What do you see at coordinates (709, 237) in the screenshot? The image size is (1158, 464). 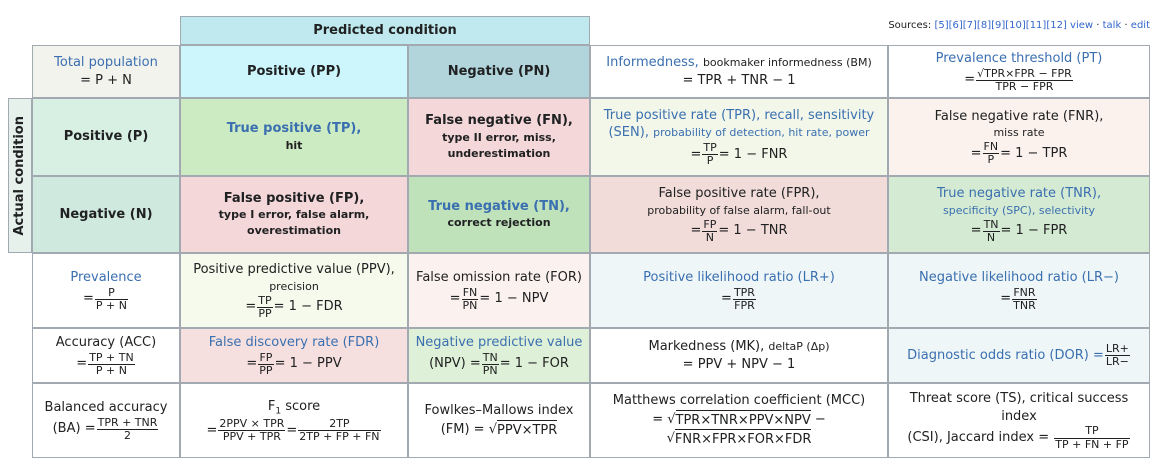 I see `fpr-den: N` at bounding box center [709, 237].